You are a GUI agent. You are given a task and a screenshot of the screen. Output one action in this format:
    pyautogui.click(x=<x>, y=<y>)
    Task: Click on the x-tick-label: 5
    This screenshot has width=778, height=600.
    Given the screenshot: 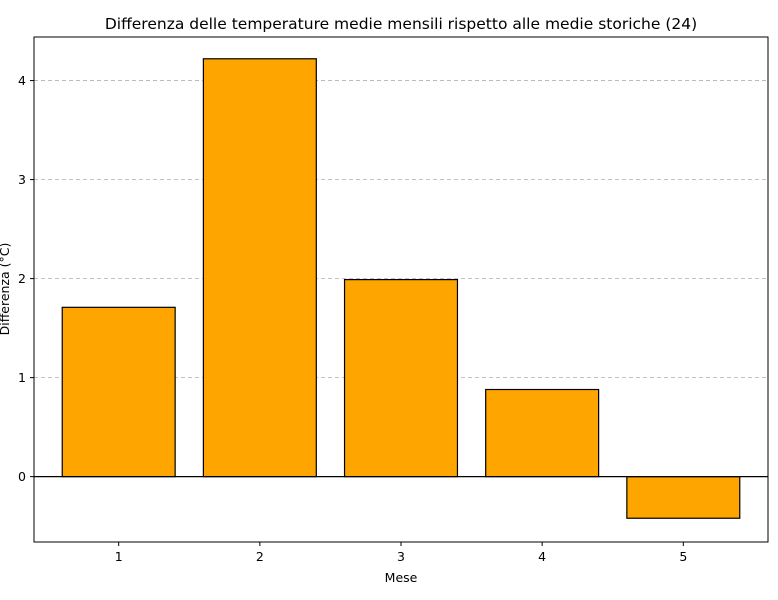 What is the action you would take?
    pyautogui.click(x=683, y=556)
    